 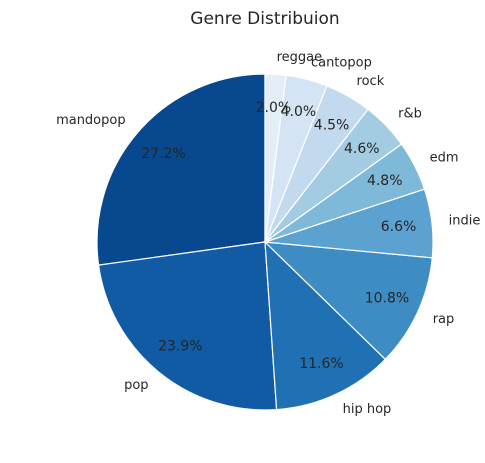 I want to click on slice-label-mandopop: mandopop, so click(x=91, y=120).